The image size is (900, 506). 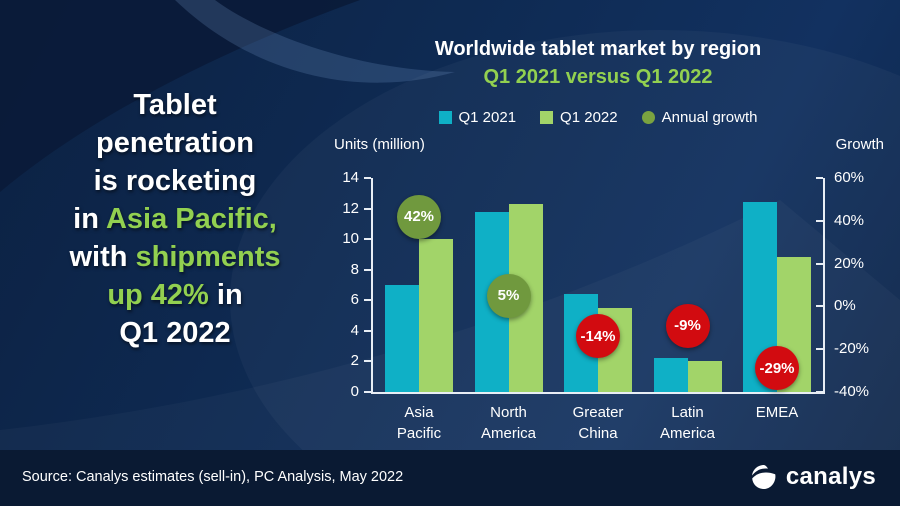 I want to click on headline-line: is rocketing, so click(x=175, y=181).